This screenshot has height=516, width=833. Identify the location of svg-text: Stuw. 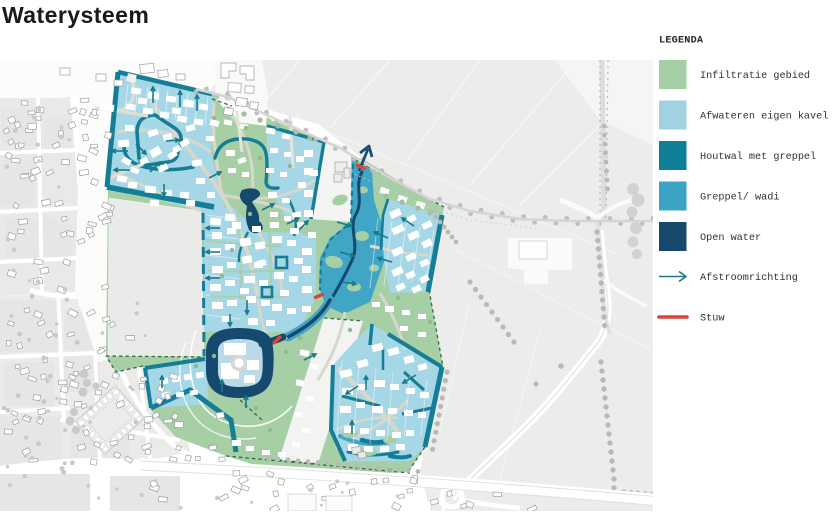
(712, 319).